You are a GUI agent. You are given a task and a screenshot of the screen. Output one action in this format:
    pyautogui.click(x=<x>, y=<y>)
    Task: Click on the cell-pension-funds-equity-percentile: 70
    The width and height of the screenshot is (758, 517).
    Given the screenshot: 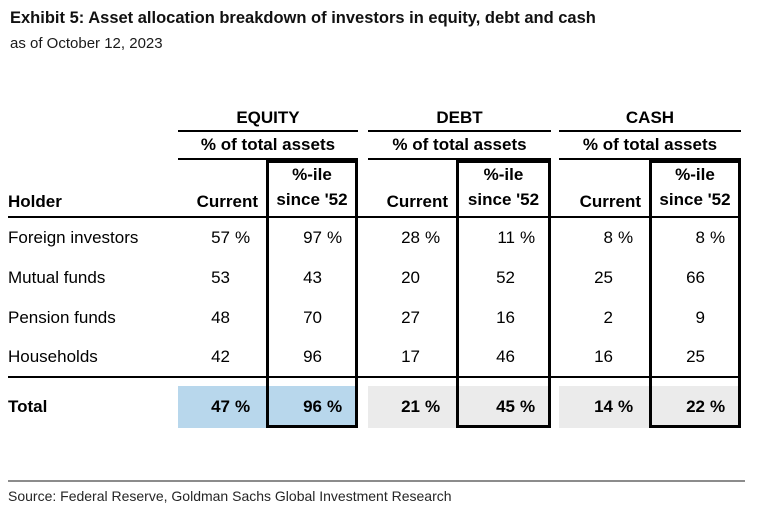 What is the action you would take?
    pyautogui.click(x=312, y=318)
    